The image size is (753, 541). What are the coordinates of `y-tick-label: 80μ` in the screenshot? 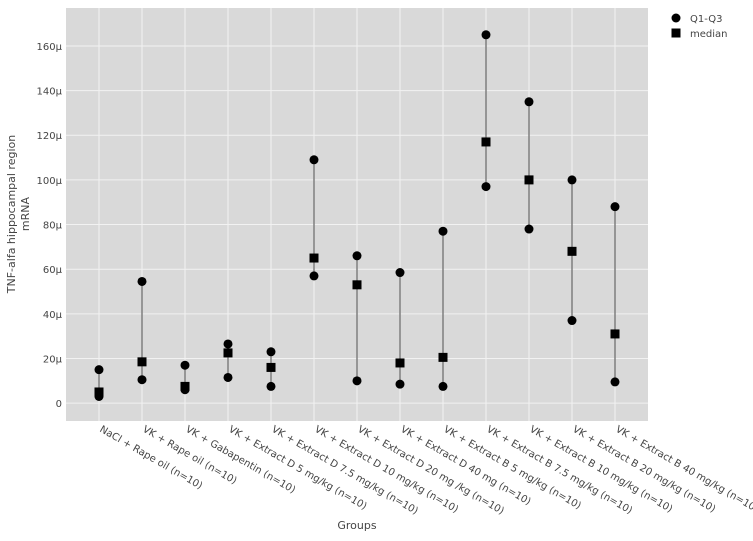 It's located at (53, 226).